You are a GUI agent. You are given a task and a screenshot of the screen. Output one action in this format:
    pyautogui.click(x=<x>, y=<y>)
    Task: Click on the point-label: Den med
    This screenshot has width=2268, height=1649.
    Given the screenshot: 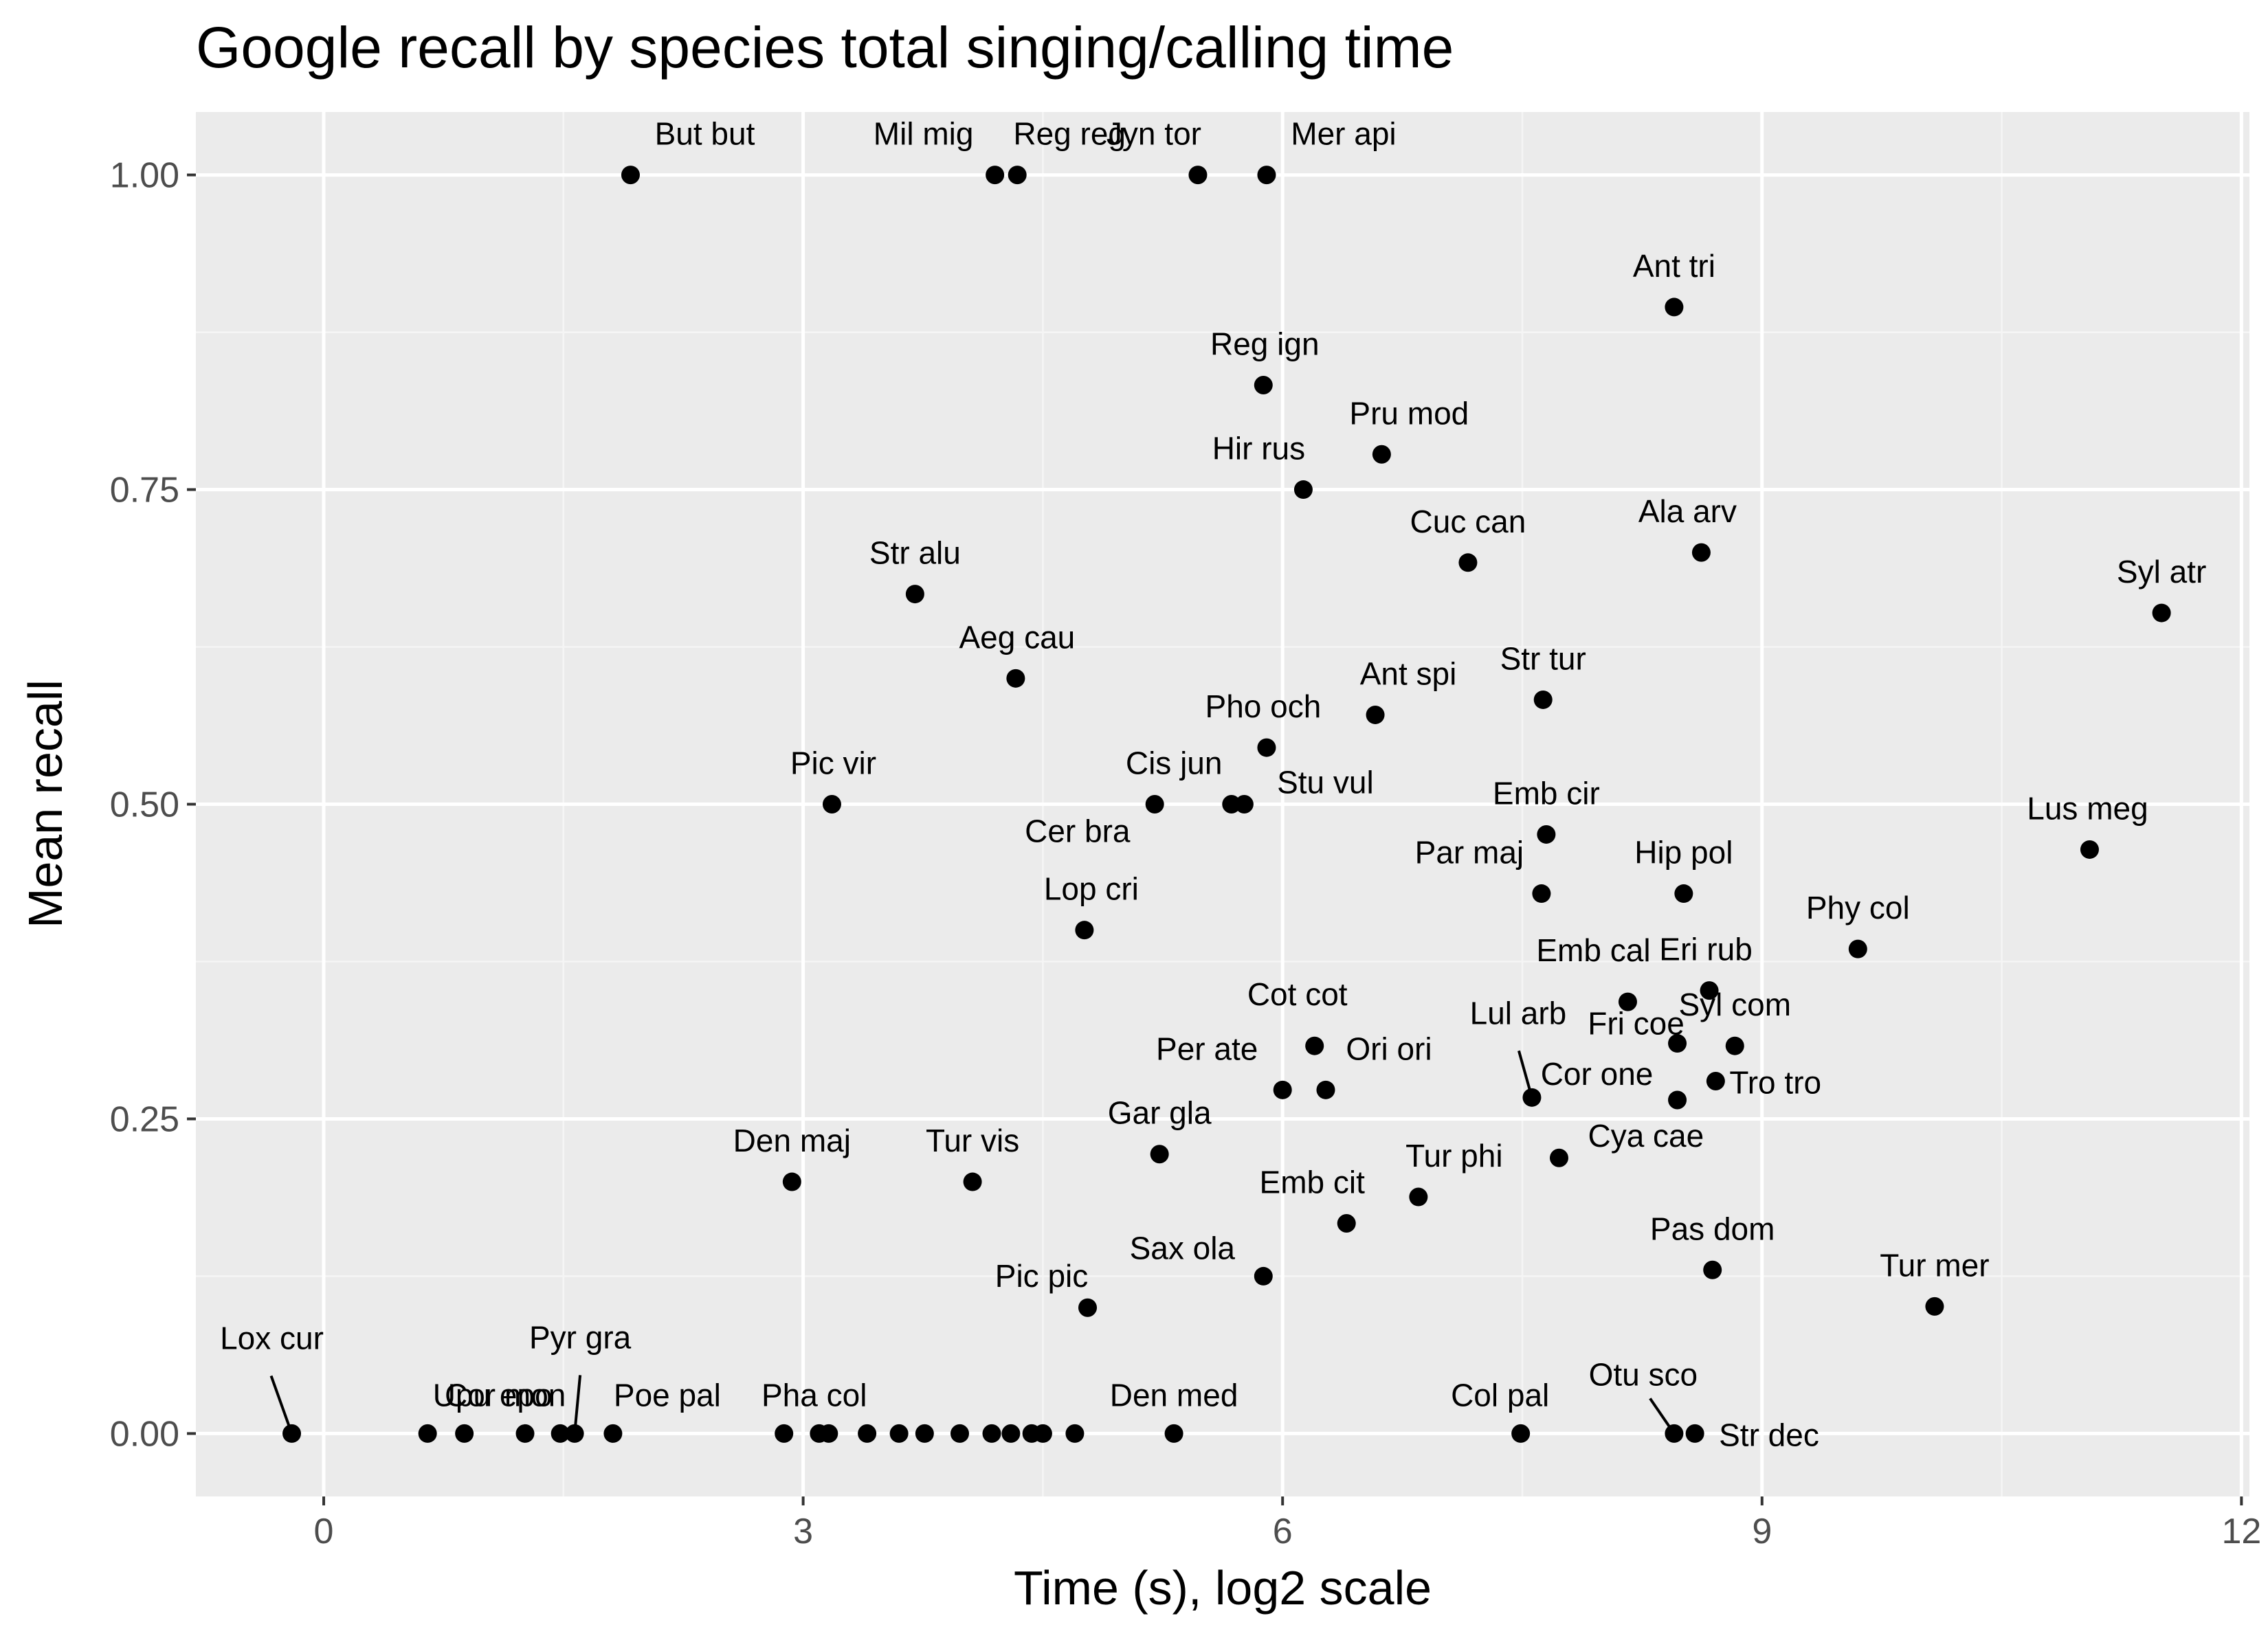 What is the action you would take?
    pyautogui.click(x=1174, y=1395)
    